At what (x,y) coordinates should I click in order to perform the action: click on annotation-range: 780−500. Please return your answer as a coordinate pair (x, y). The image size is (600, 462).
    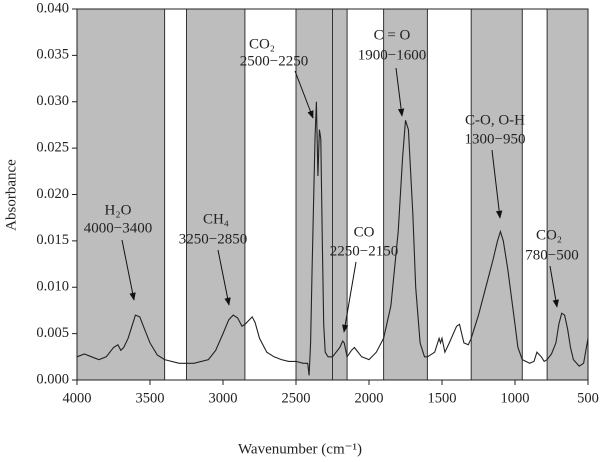
    Looking at the image, I should click on (551, 255).